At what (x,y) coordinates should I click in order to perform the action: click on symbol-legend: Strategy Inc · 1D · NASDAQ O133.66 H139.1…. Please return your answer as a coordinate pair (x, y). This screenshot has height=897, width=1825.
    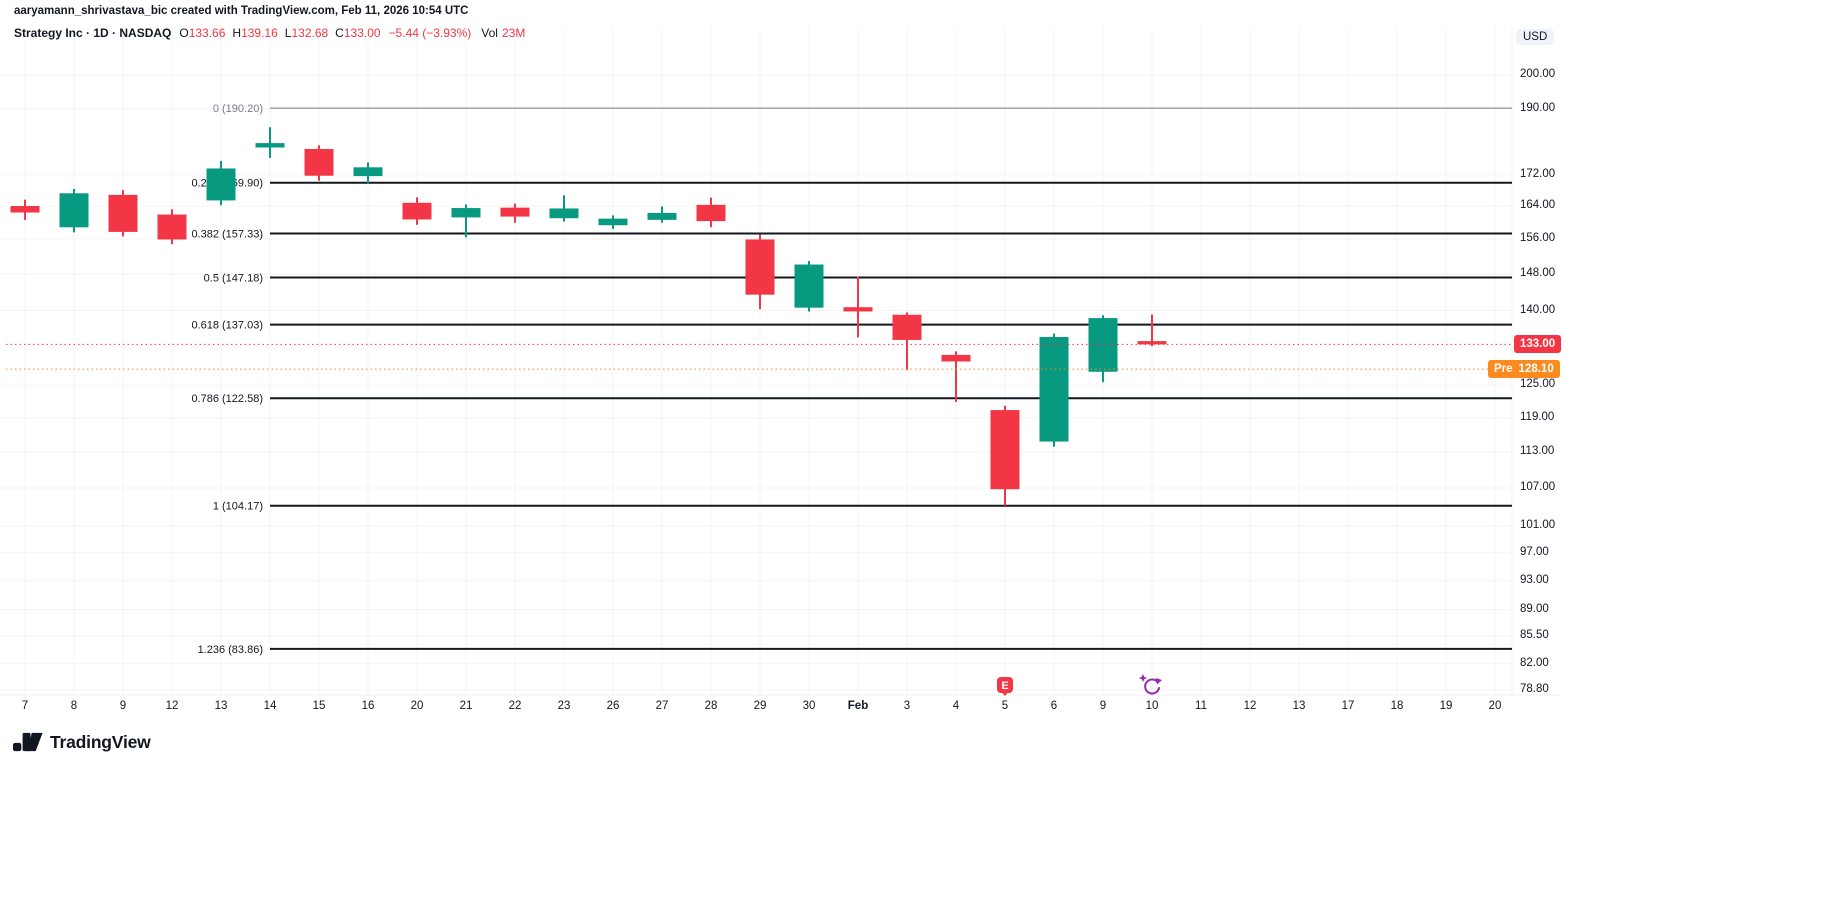
    Looking at the image, I should click on (269, 34).